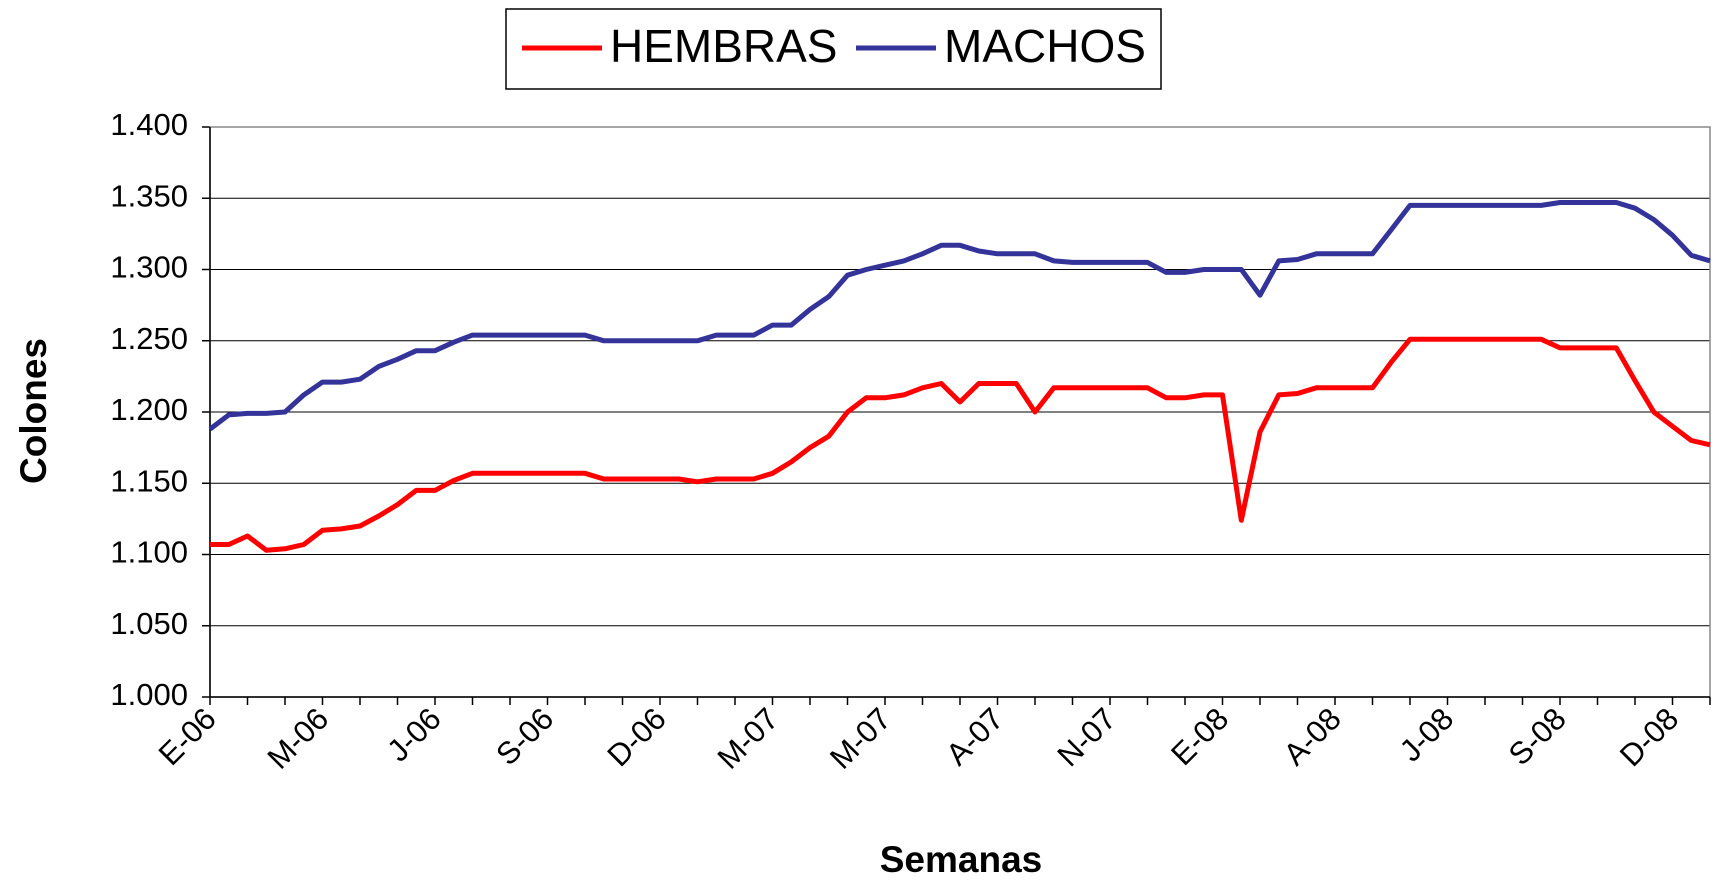 The image size is (1717, 885). Describe the element at coordinates (636, 737) in the screenshot. I see `x-tick-label: D-06` at that location.